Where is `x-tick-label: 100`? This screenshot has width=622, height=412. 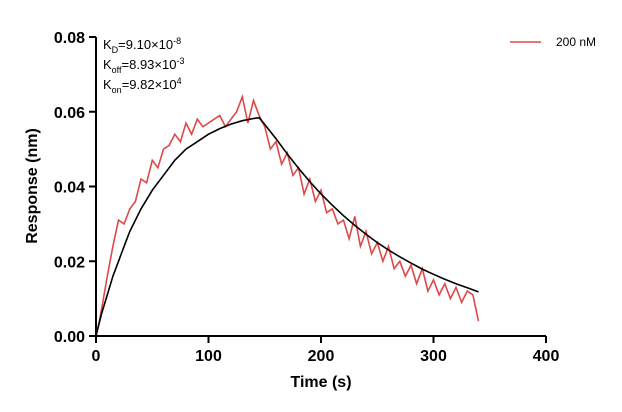 x-tick-label: 100 is located at coordinates (208, 356).